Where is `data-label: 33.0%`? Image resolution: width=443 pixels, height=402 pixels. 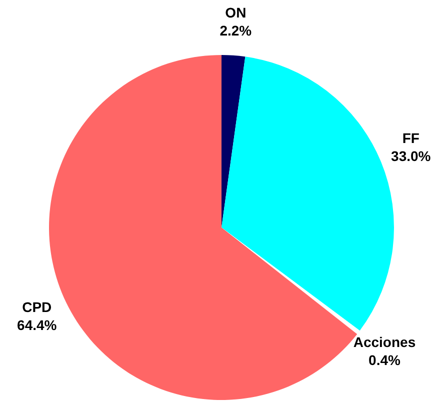
data-label: 33.0% is located at coordinates (411, 156).